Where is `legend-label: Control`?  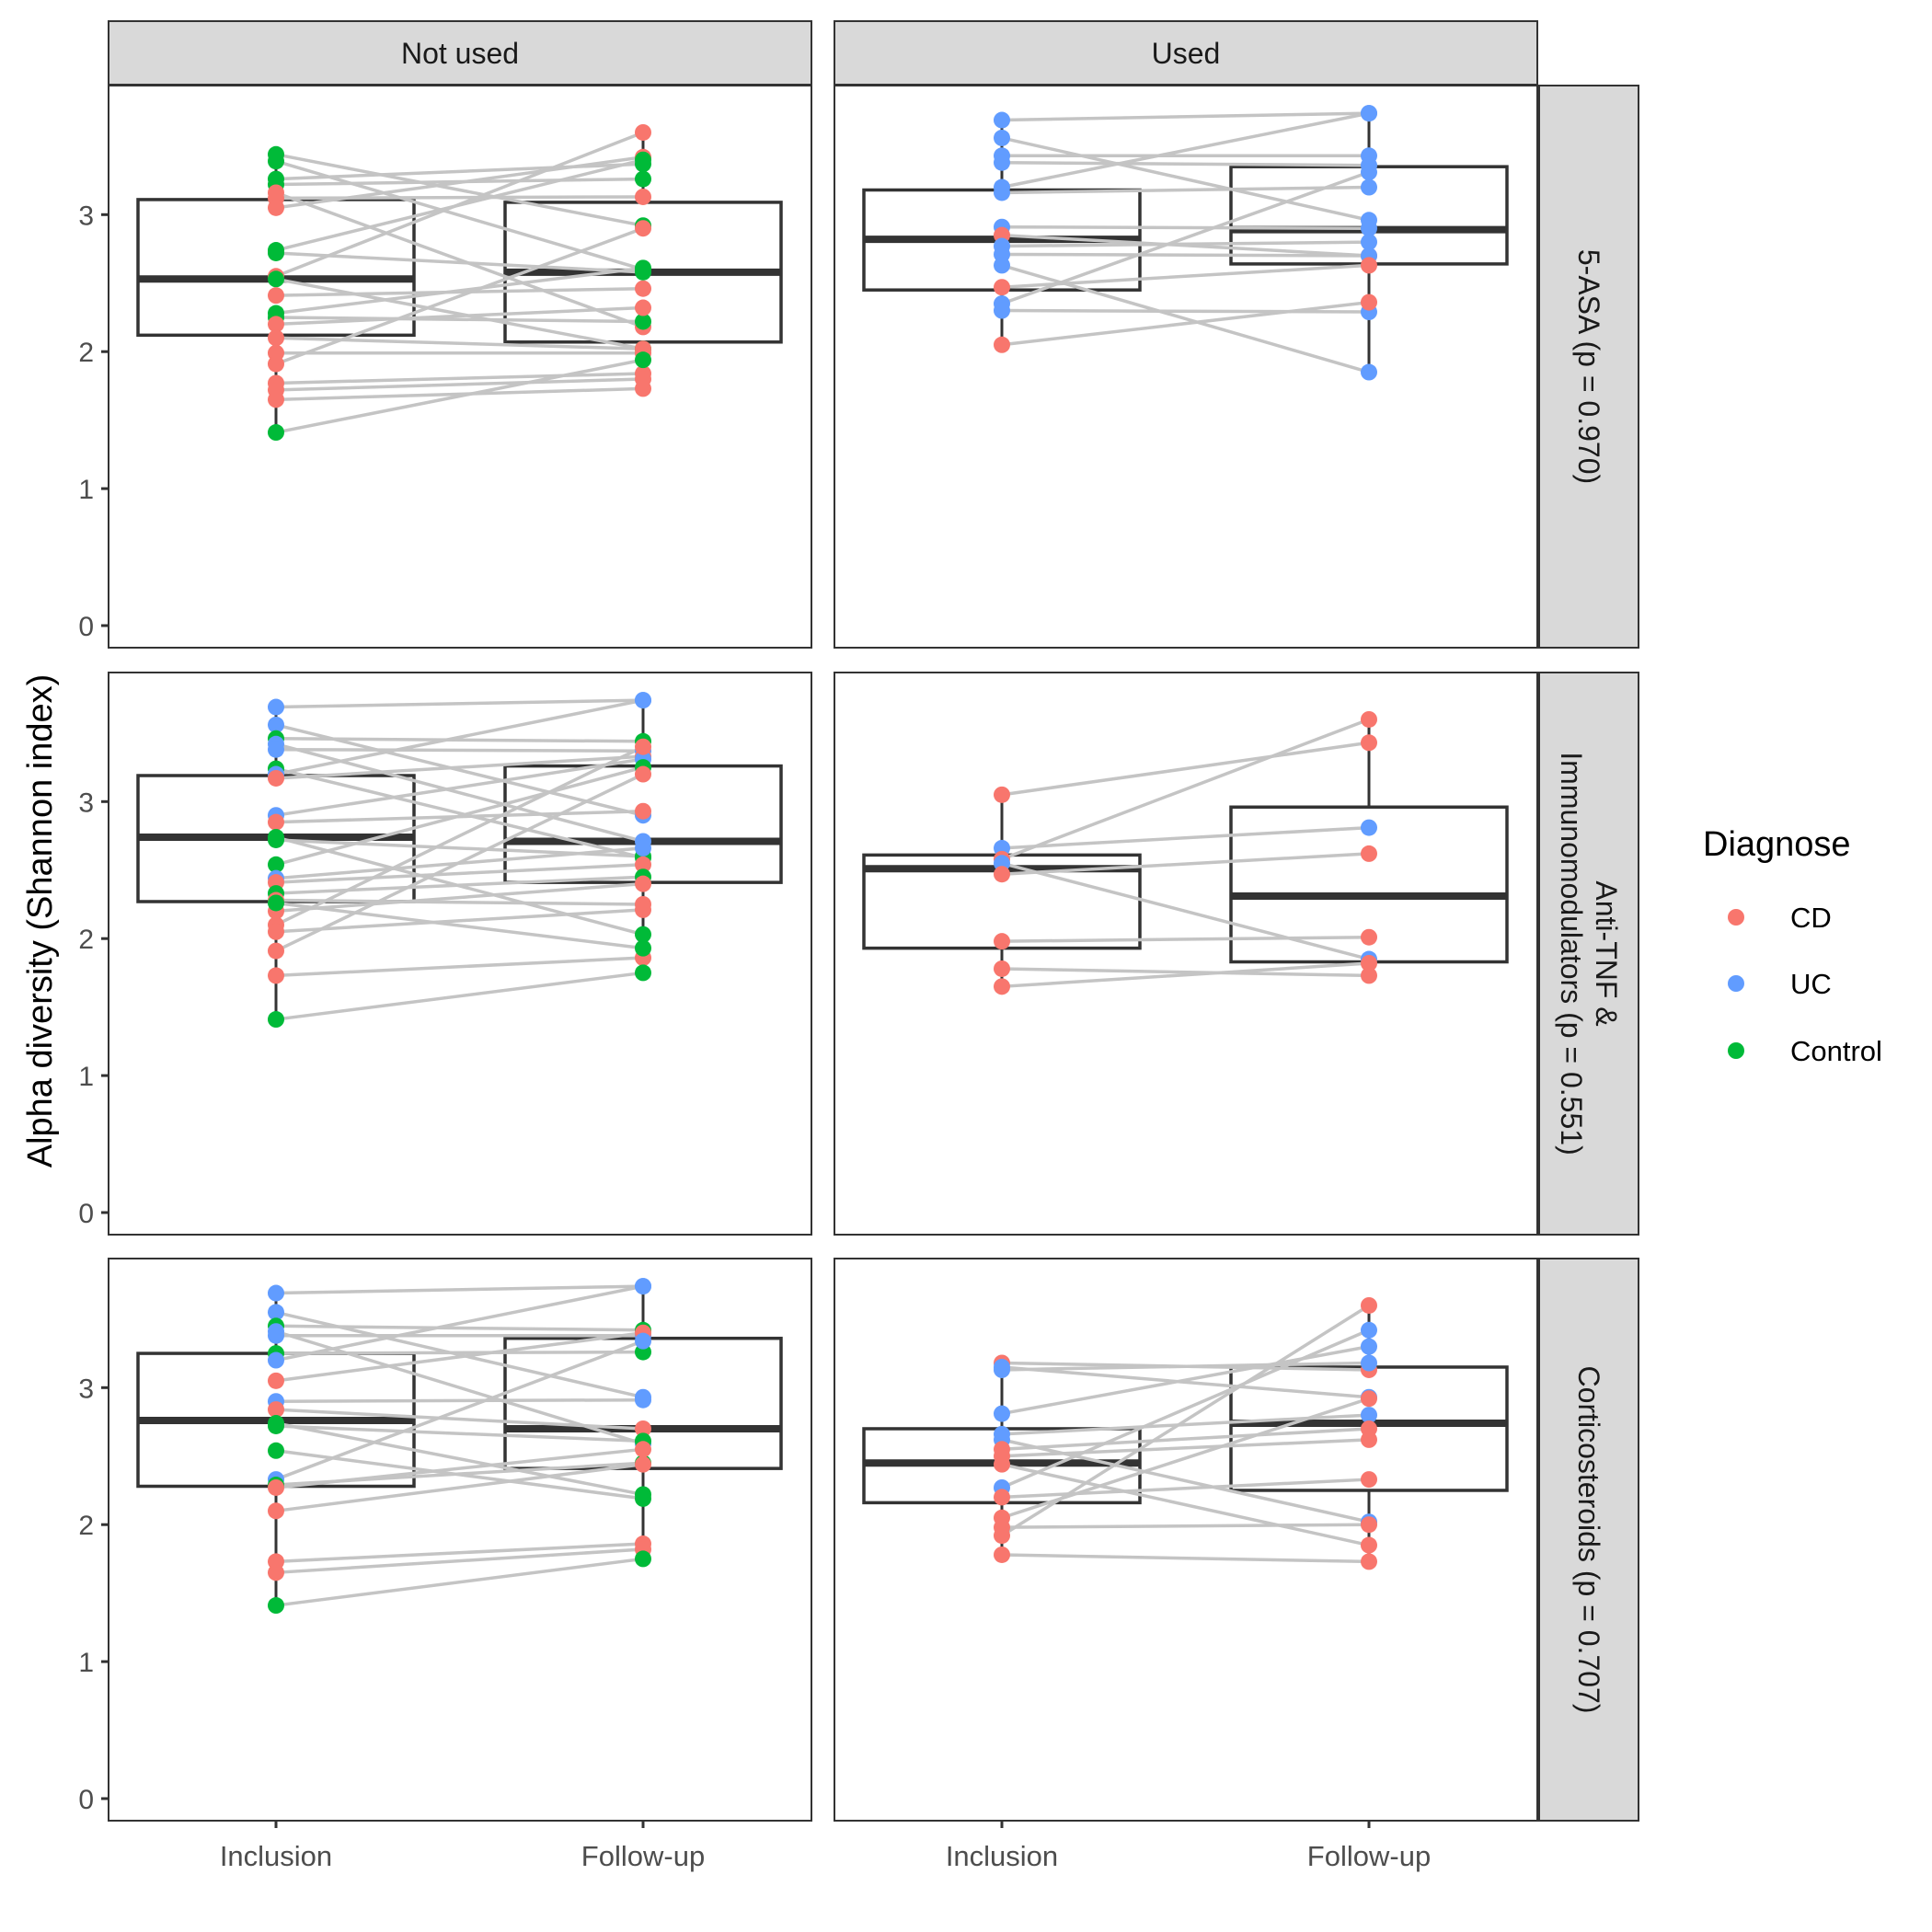
legend-label: Control is located at coordinates (1836, 1051).